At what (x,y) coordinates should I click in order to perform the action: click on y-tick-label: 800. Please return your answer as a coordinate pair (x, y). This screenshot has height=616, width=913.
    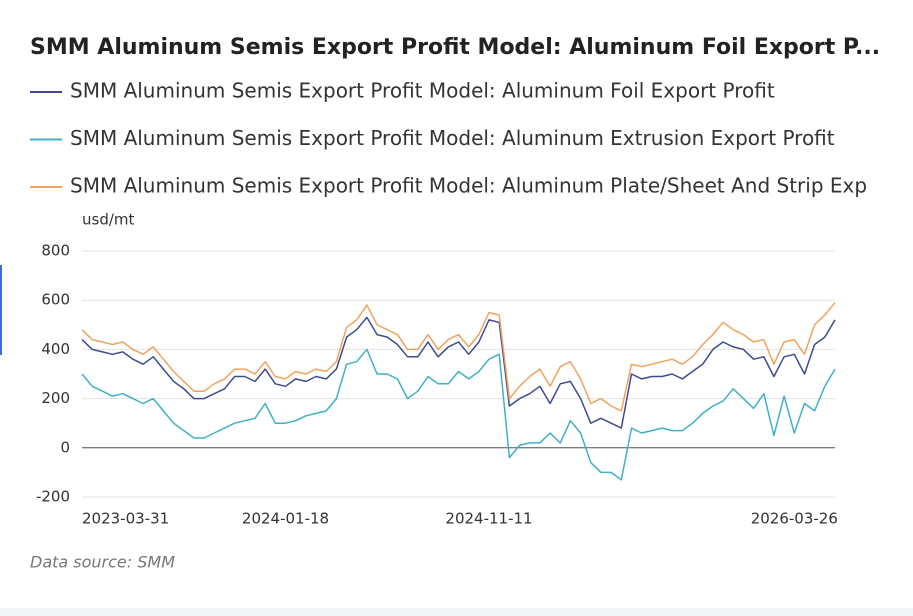
    Looking at the image, I should click on (55, 251).